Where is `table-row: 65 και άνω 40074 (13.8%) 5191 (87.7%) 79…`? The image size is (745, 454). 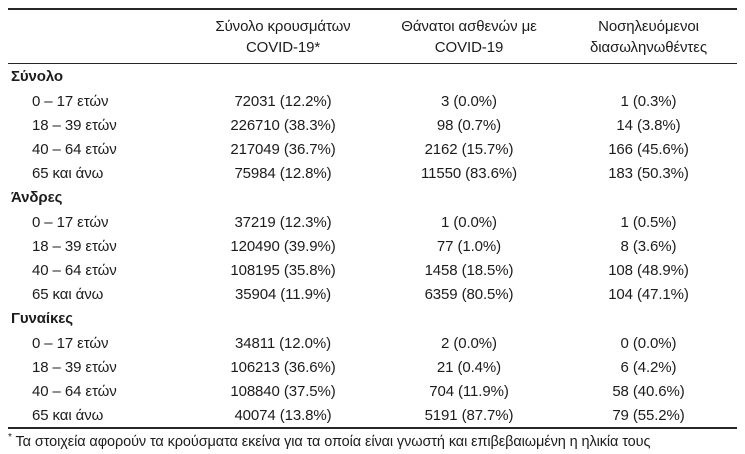
table-row: 65 και άνω 40074 (13.8%) 5191 (87.7%) 79… is located at coordinates (372, 415).